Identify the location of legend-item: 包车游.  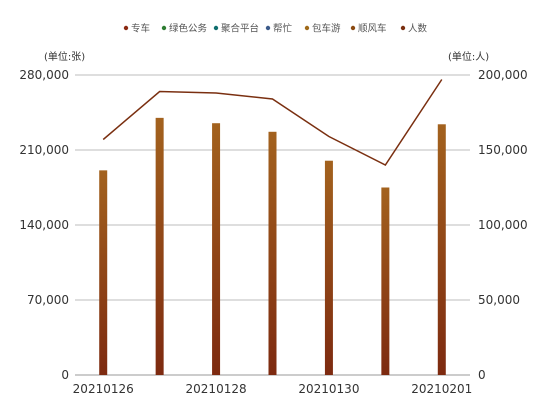
(322, 29).